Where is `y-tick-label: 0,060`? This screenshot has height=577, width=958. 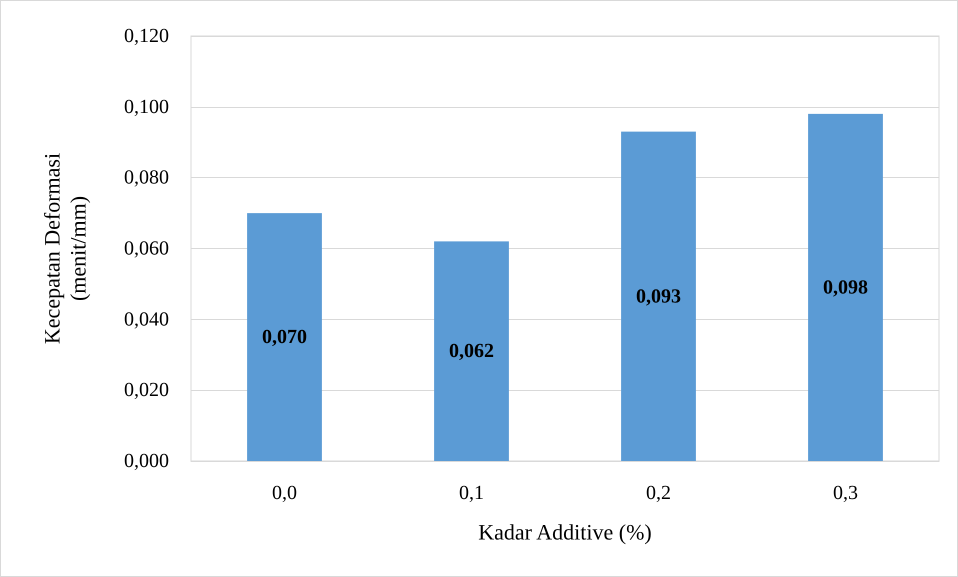 y-tick-label: 0,060 is located at coordinates (146, 249).